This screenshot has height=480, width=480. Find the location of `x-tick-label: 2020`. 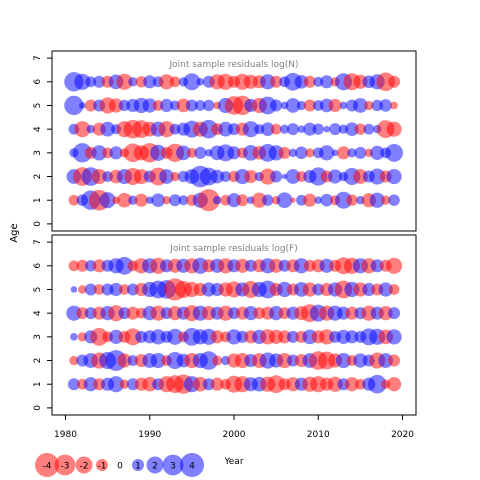

x-tick-label: 2020 is located at coordinates (402, 435).